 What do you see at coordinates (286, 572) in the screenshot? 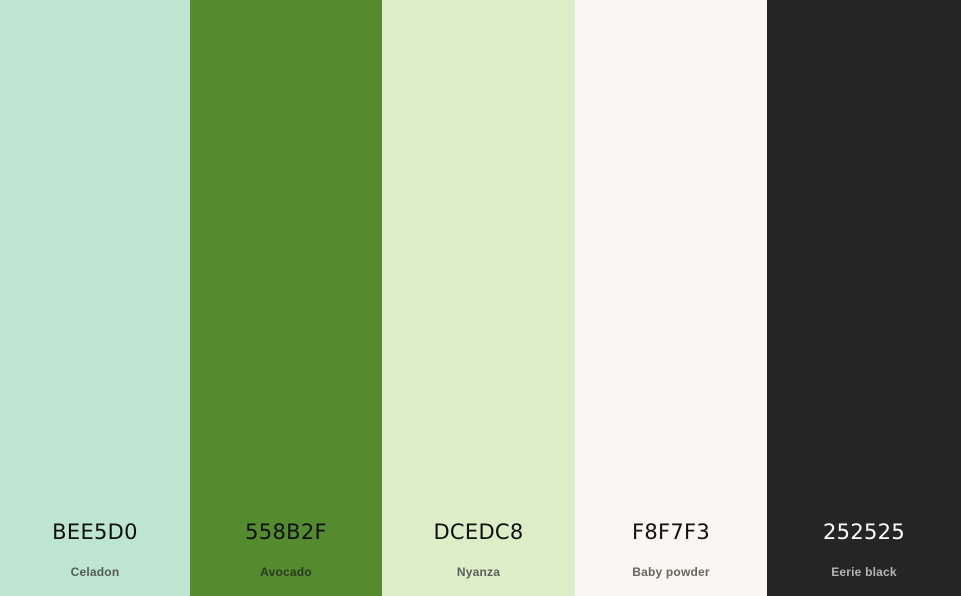
I see `color-name: Avocado` at bounding box center [286, 572].